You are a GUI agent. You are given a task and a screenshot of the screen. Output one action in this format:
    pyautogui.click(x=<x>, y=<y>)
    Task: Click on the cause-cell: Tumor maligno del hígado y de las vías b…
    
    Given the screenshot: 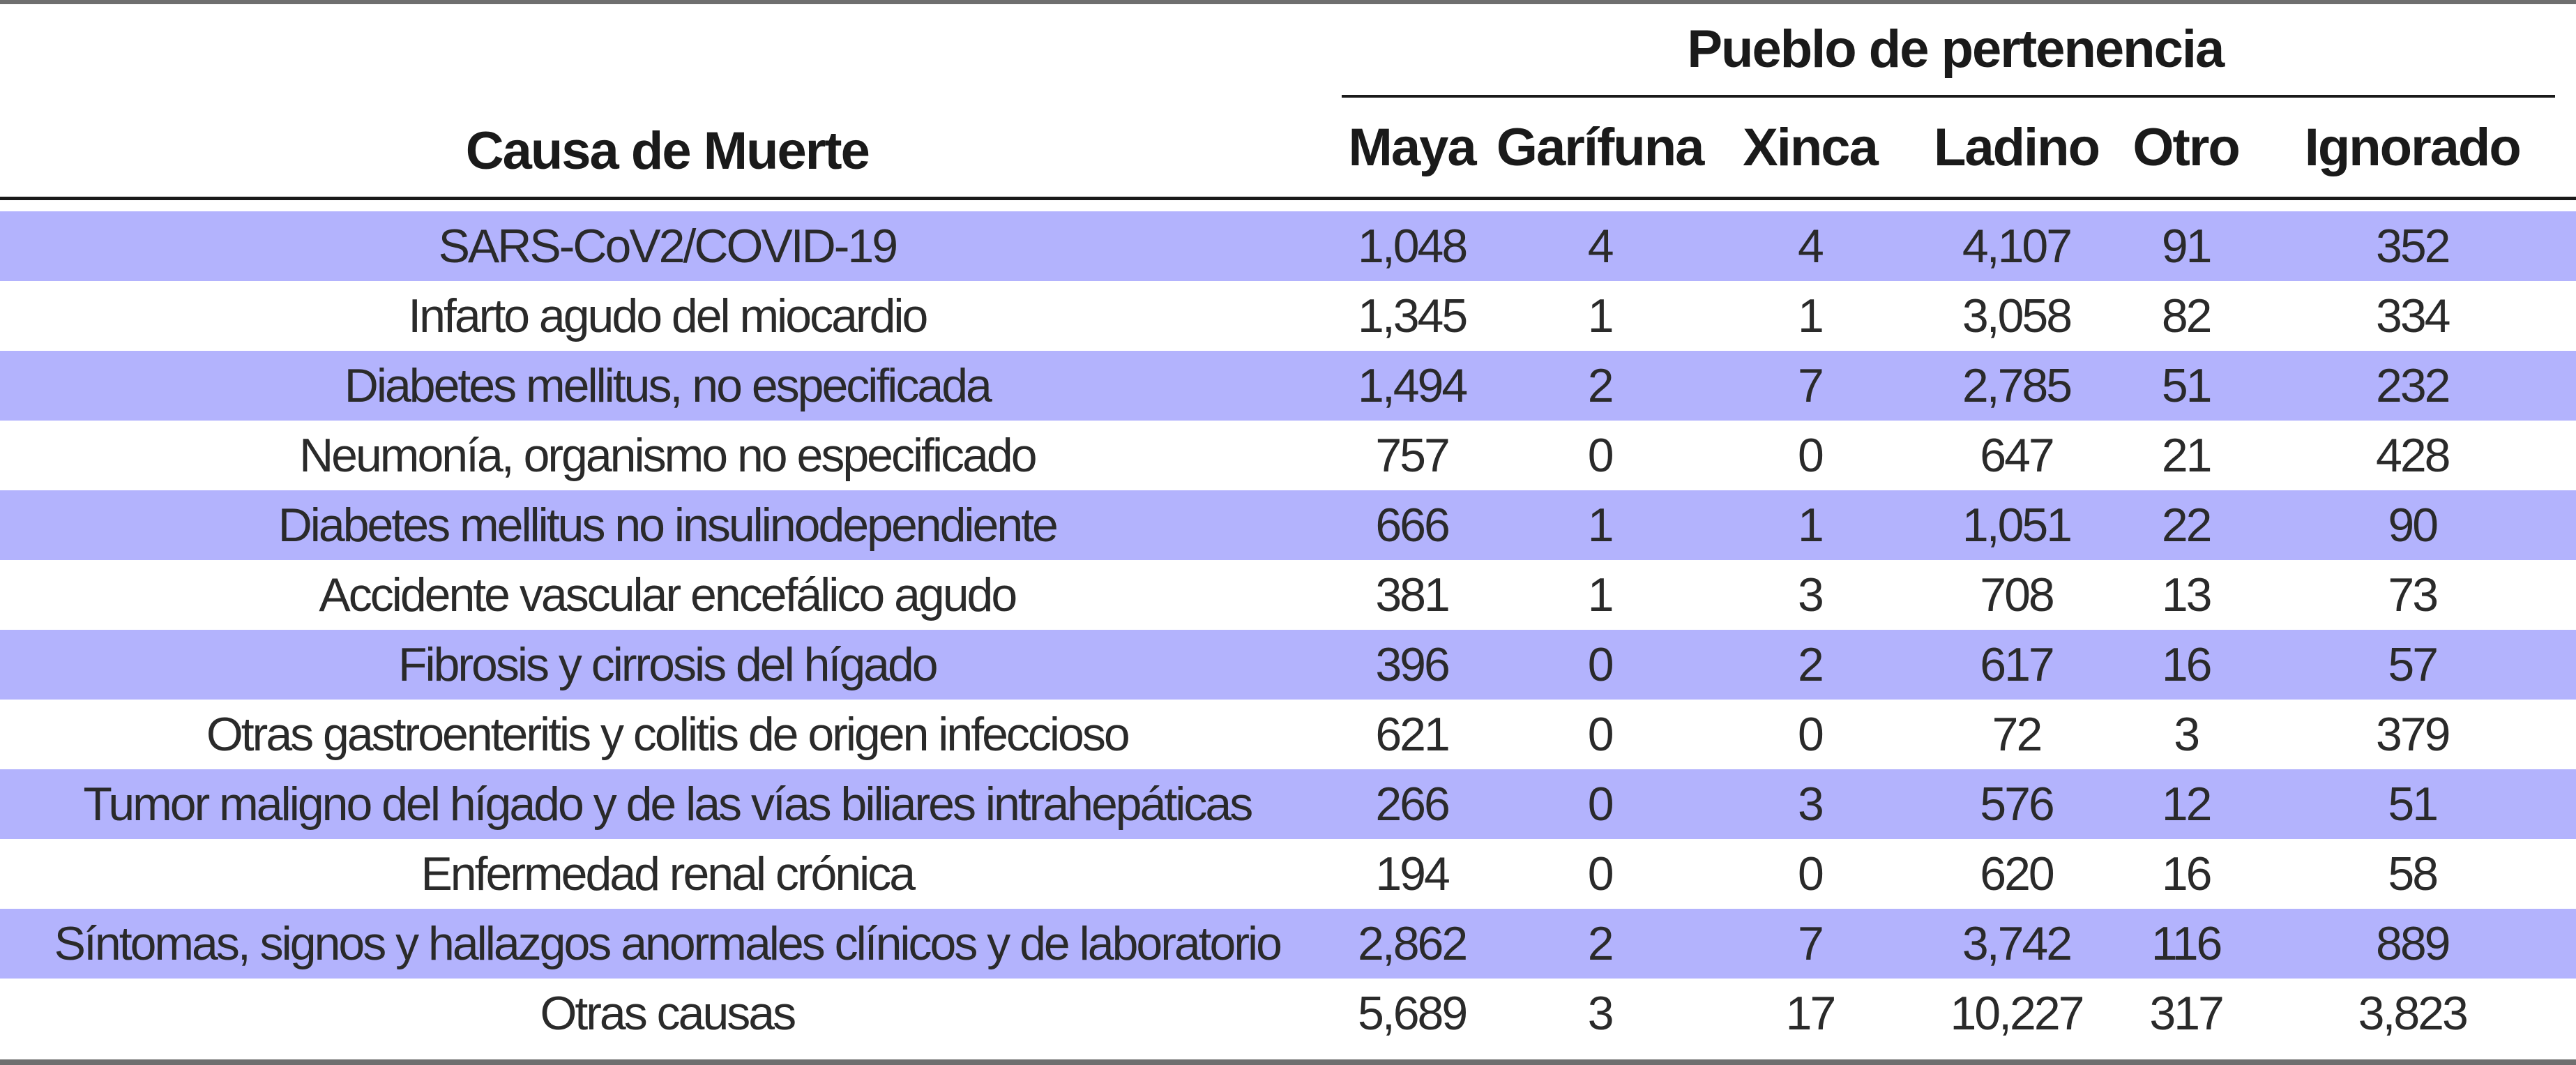 What is the action you would take?
    pyautogui.click(x=667, y=804)
    